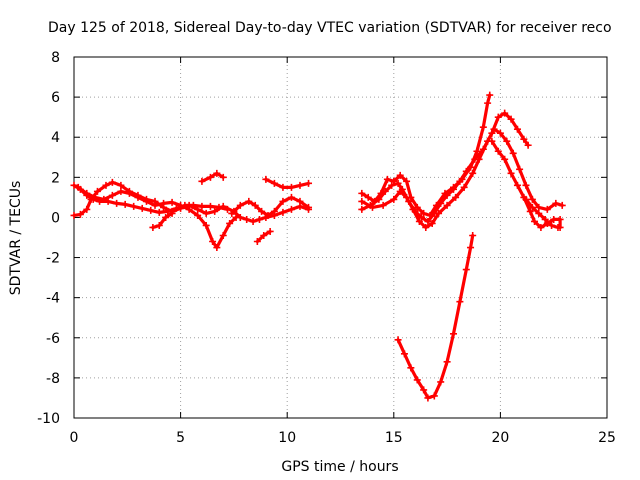  I want to click on x-tick-label: 25, so click(607, 438).